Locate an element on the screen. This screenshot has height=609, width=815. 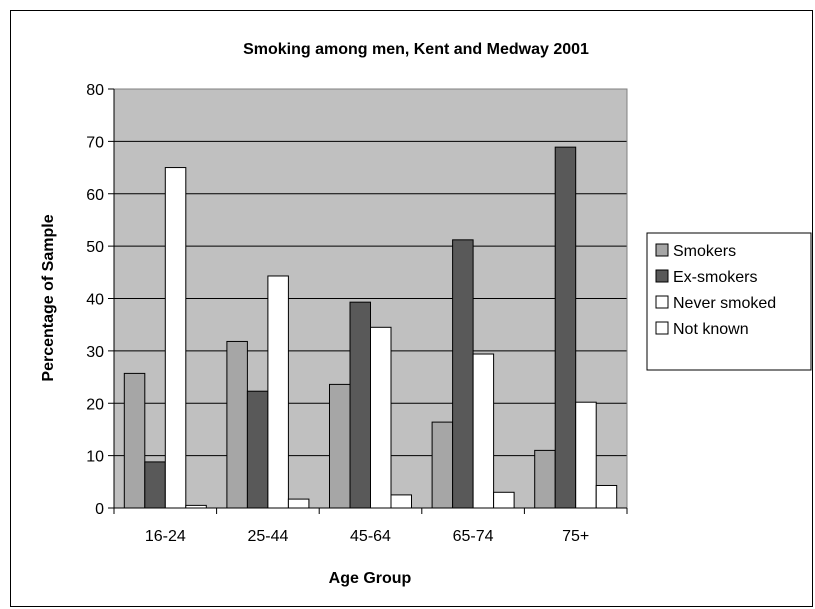
y-tick-label: 0 is located at coordinates (99, 509).